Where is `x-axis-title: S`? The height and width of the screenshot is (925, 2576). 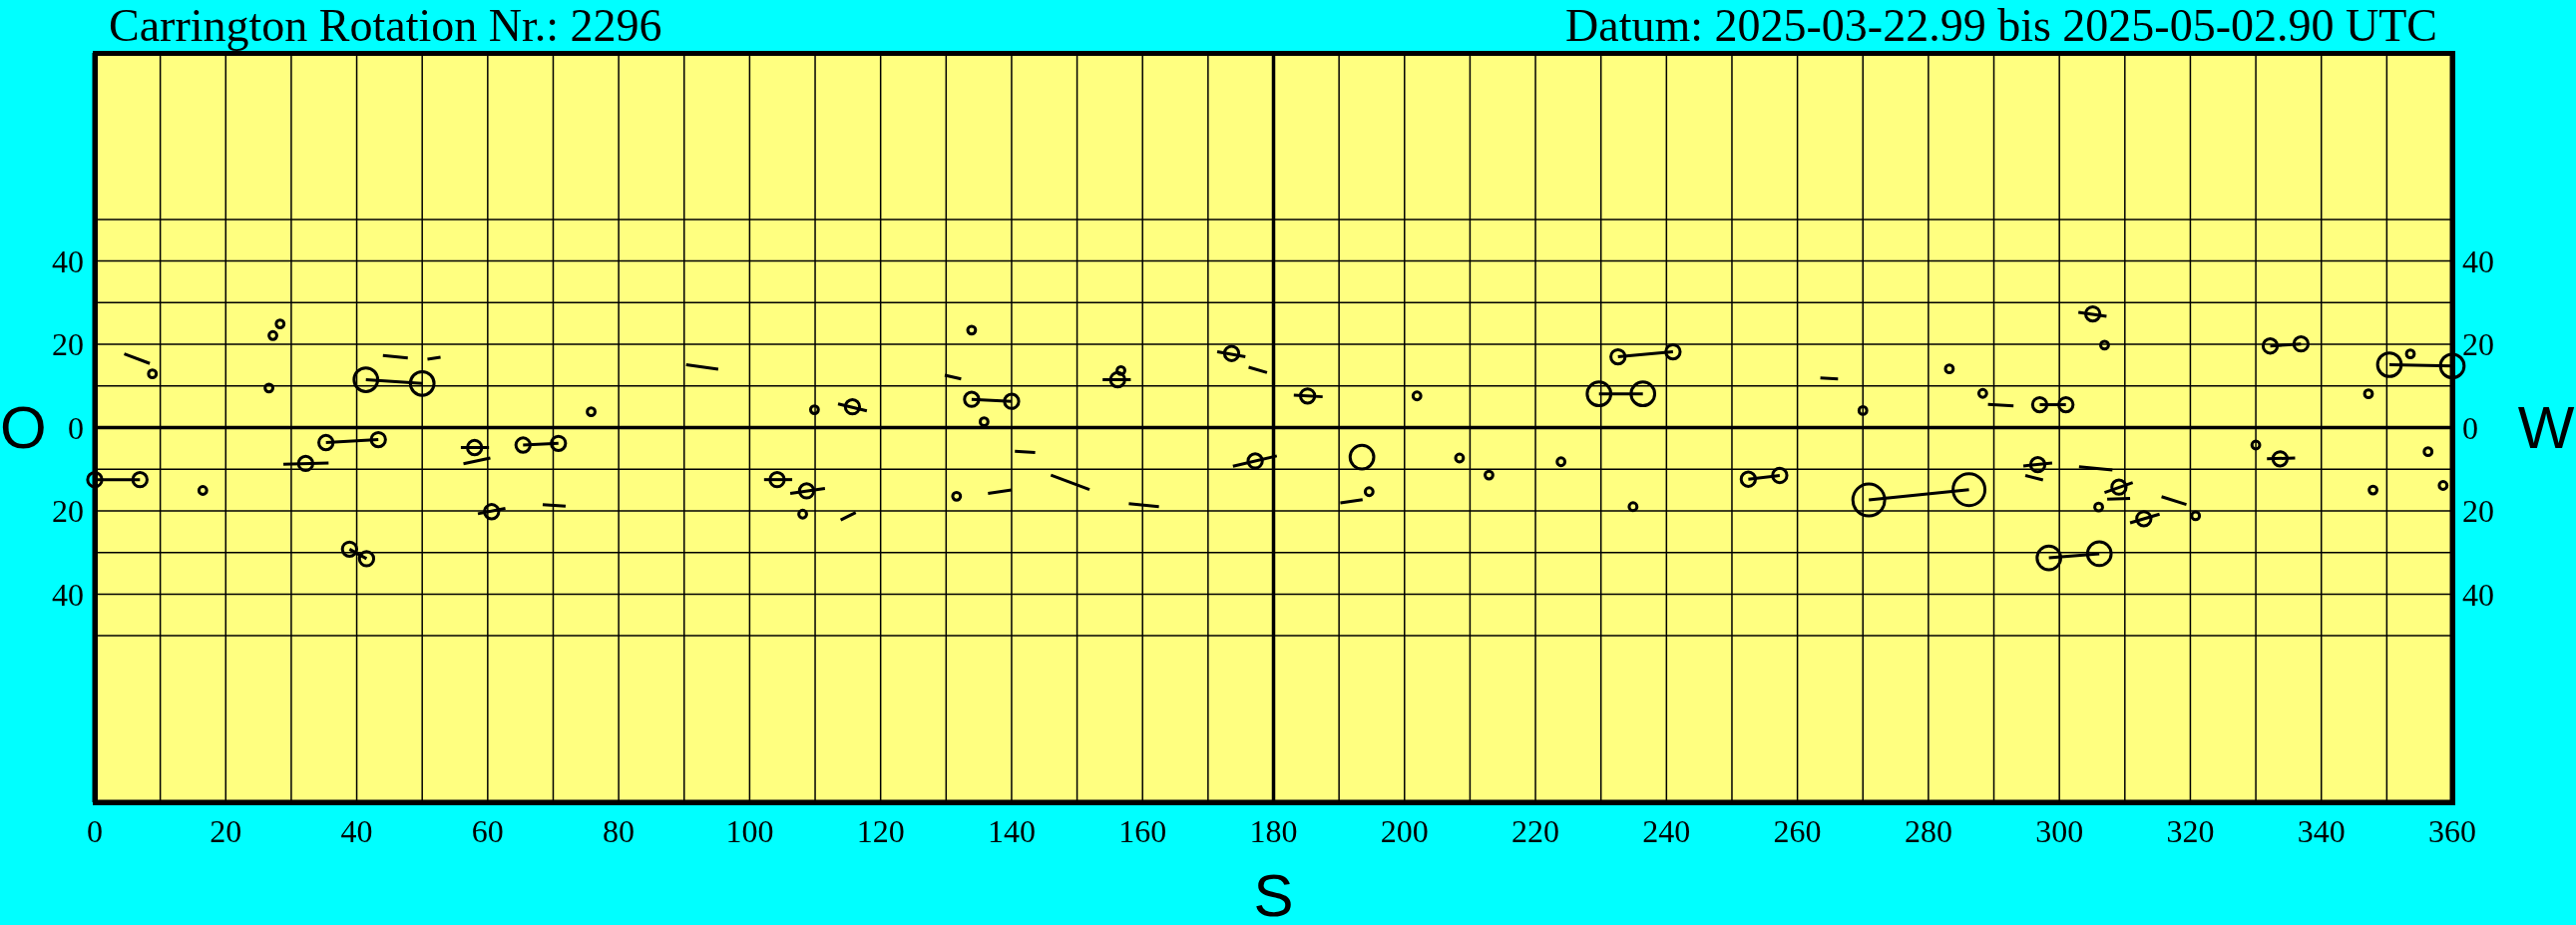
x-axis-title: S is located at coordinates (1273, 893).